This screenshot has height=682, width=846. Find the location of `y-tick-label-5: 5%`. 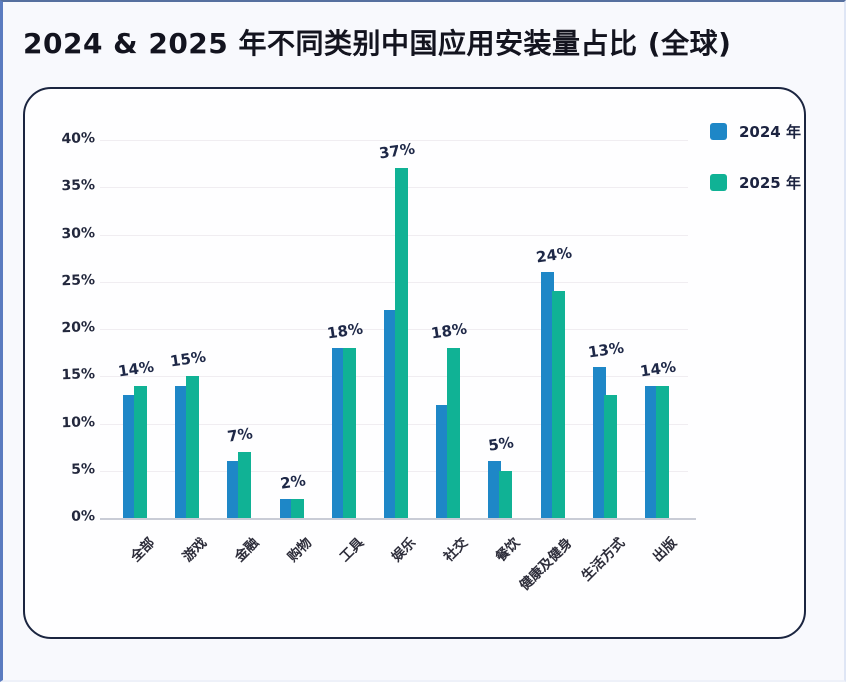

y-tick-label-5: 5% is located at coordinates (83, 469).